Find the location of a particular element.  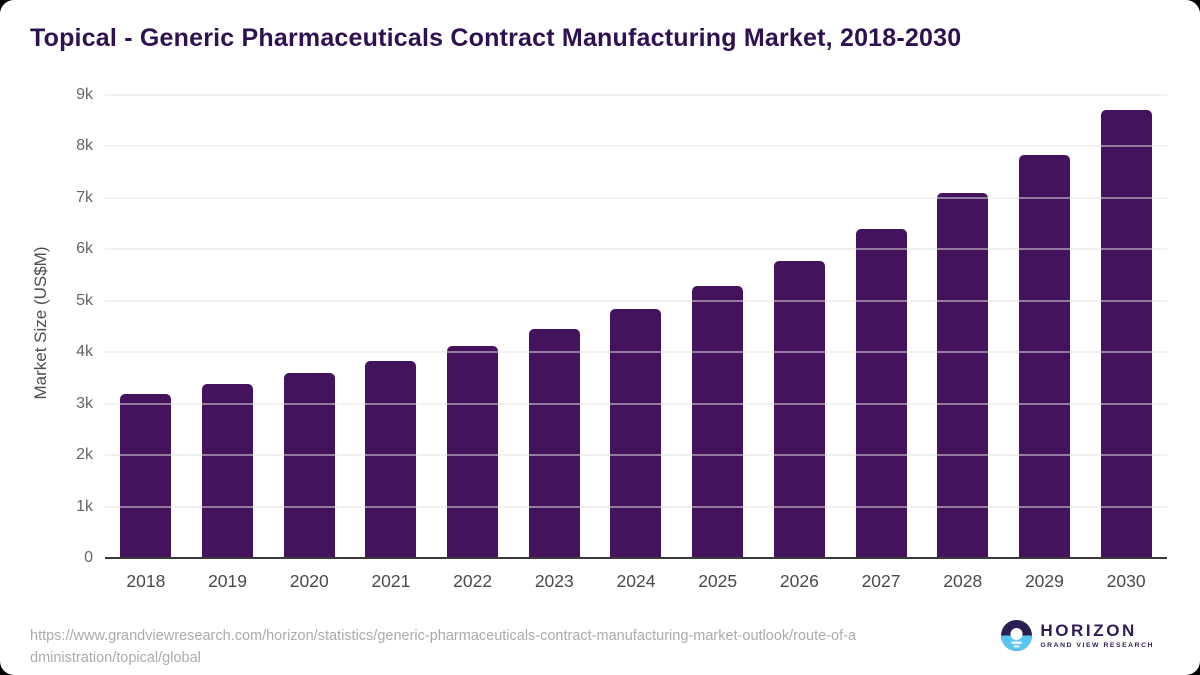

horizon-logo-icon is located at coordinates (1017, 635).